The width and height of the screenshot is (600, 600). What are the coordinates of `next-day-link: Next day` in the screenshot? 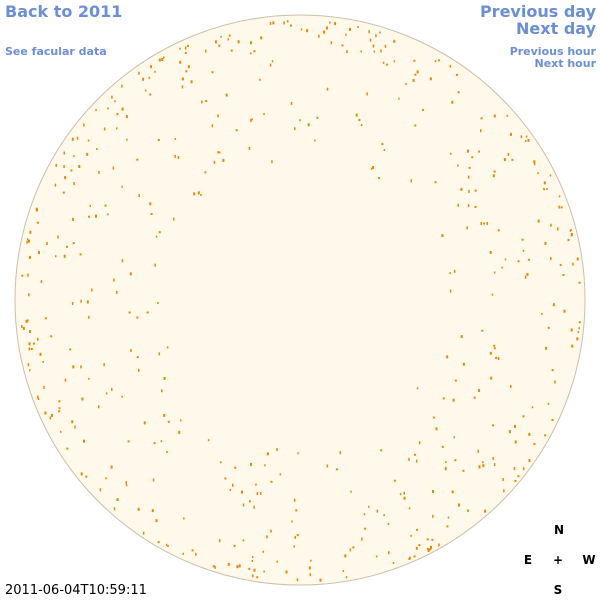 It's located at (556, 28).